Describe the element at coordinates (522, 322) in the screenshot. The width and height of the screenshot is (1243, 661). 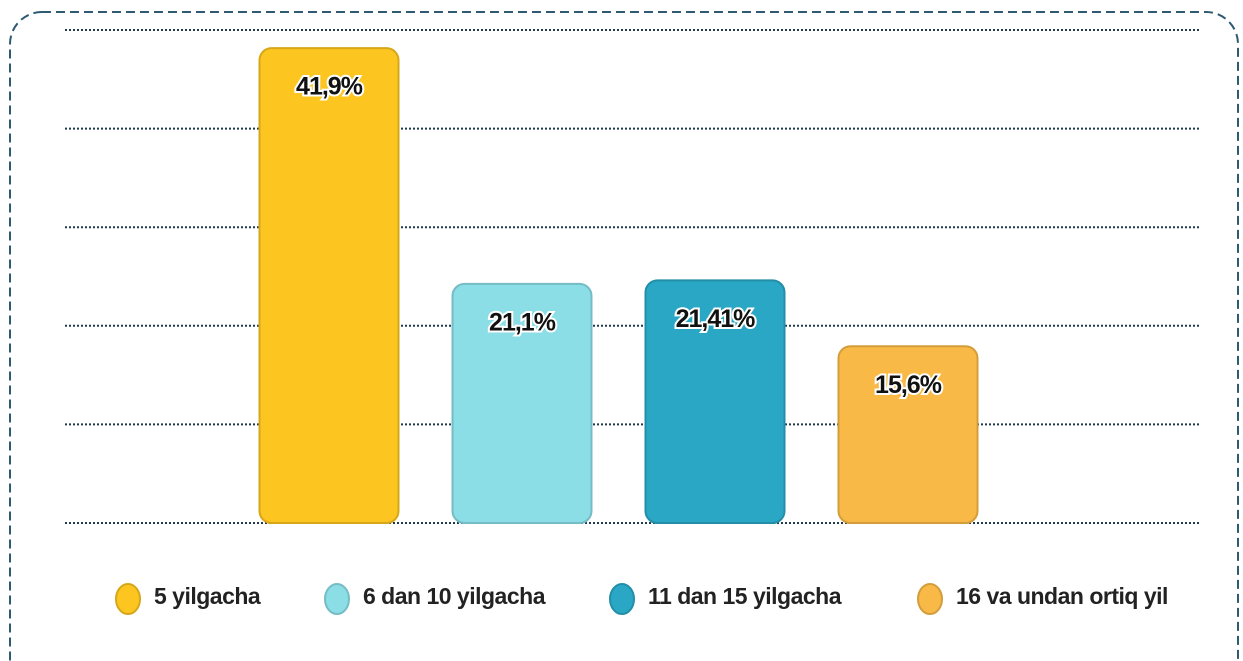
I see `value-label: 21,1%` at that location.